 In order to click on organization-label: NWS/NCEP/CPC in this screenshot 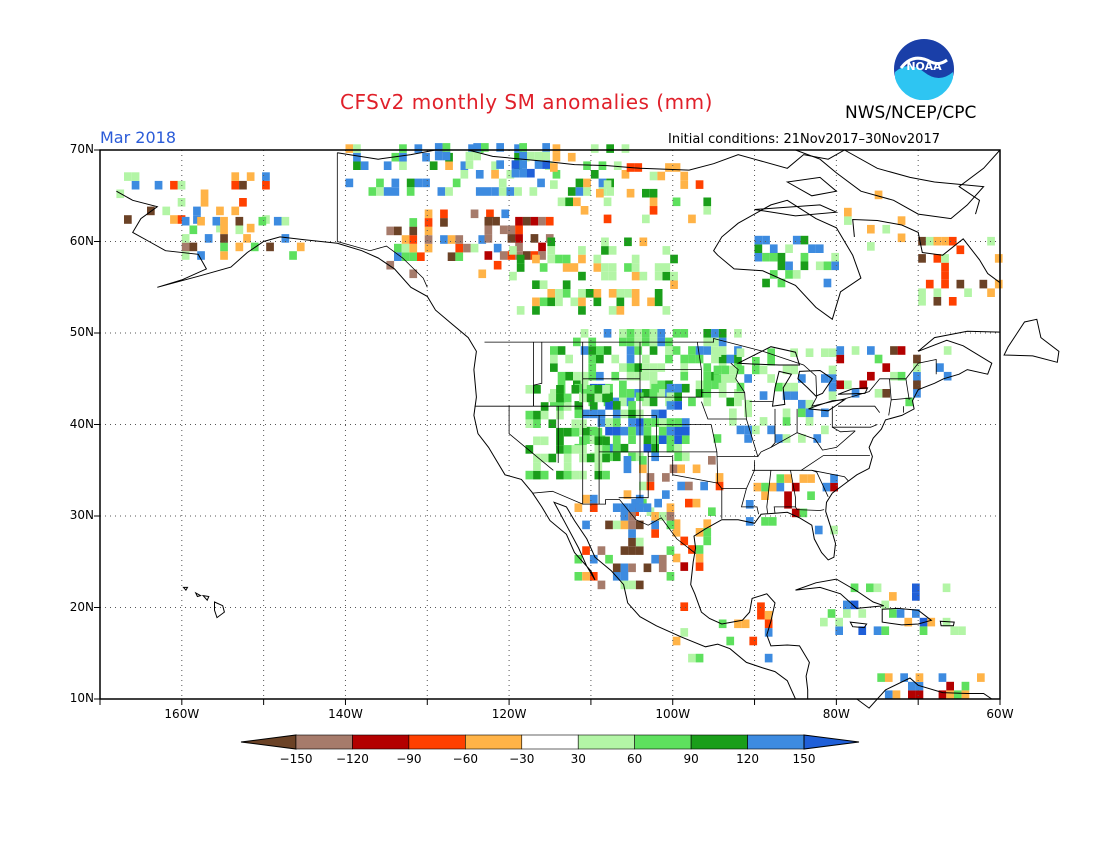, I will do `click(911, 113)`.